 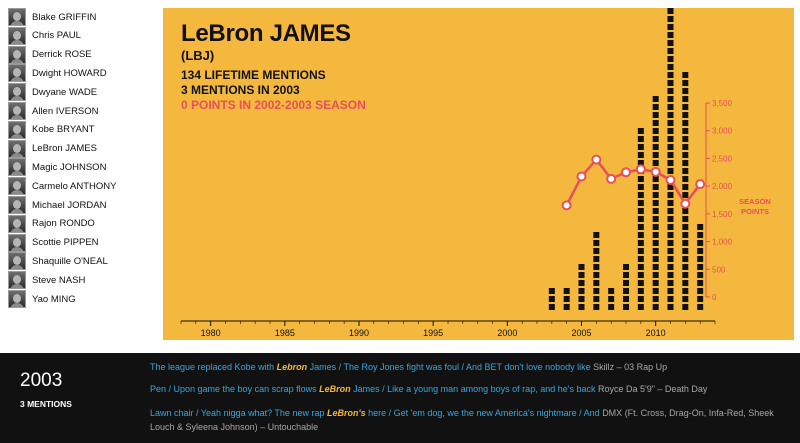 What do you see at coordinates (240, 90) in the screenshot?
I see `year-mentions: 3 MENTIONS IN 2003` at bounding box center [240, 90].